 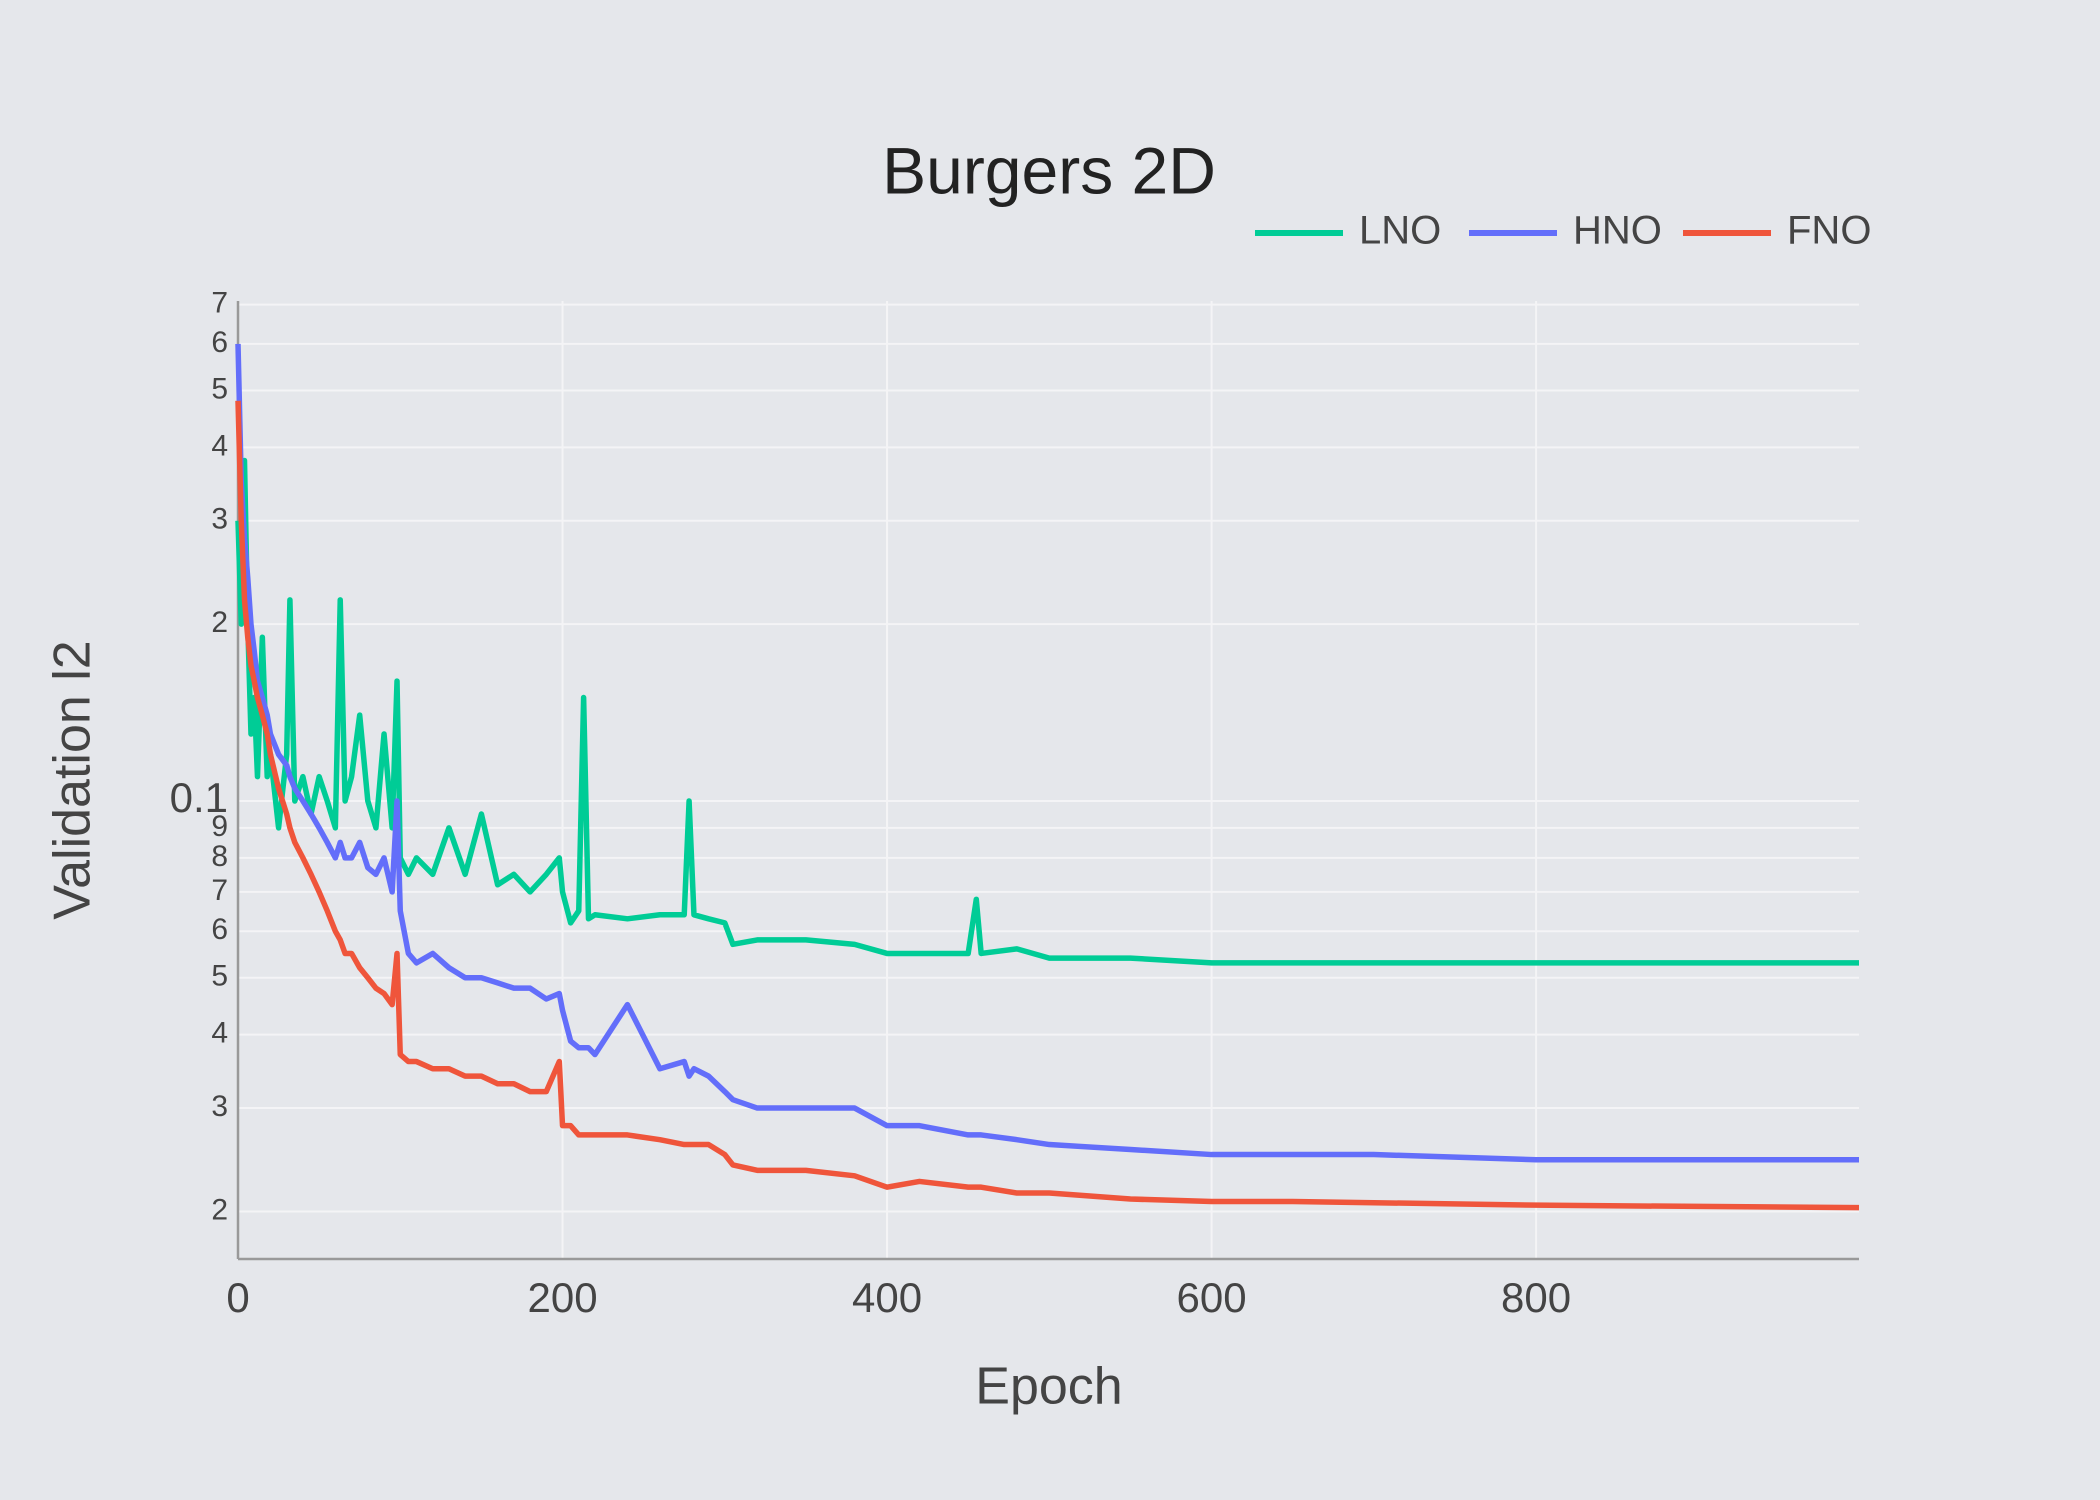 What do you see at coordinates (1049, 170) in the screenshot?
I see `chart-title: Burgers 2D` at bounding box center [1049, 170].